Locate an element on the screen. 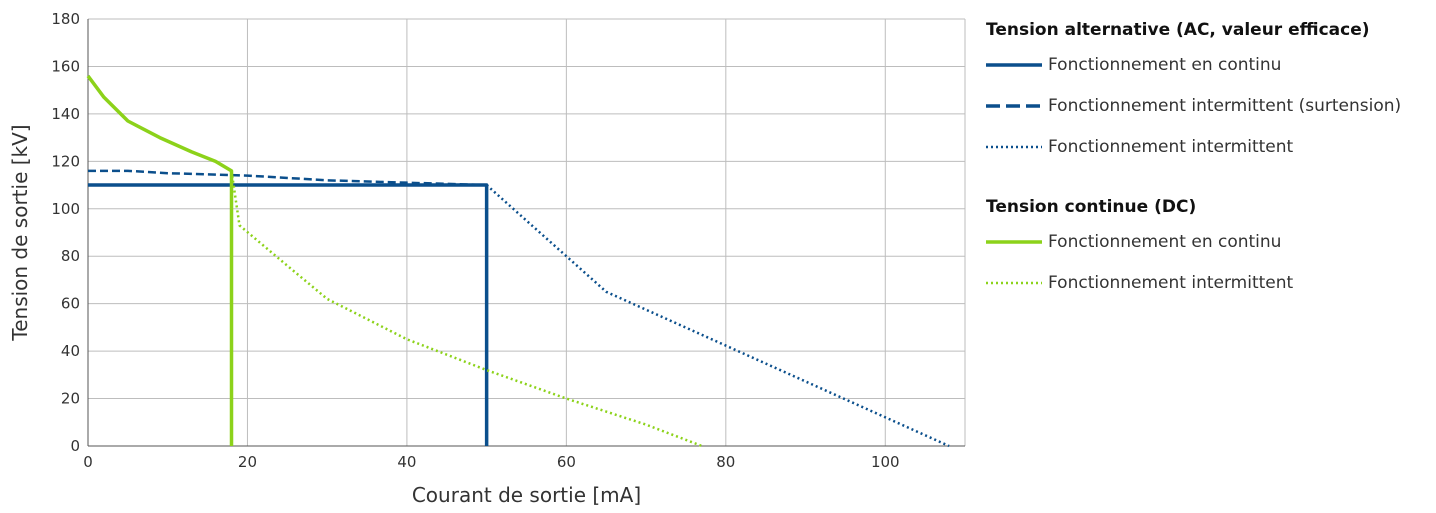 The width and height of the screenshot is (1436, 513). y-tick-label: 100 is located at coordinates (65, 209).